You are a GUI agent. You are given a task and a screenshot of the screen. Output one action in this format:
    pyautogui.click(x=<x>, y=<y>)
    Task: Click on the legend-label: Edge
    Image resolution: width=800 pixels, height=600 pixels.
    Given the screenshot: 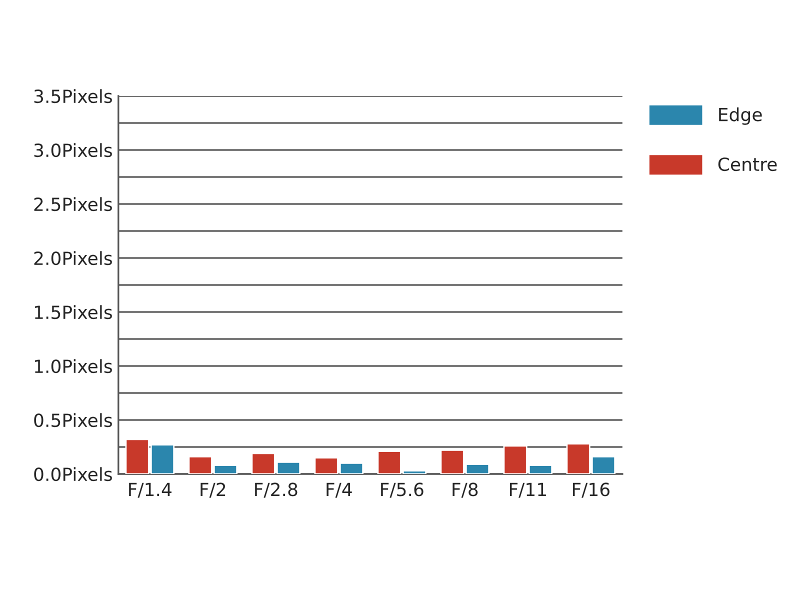 What is the action you would take?
    pyautogui.click(x=740, y=116)
    